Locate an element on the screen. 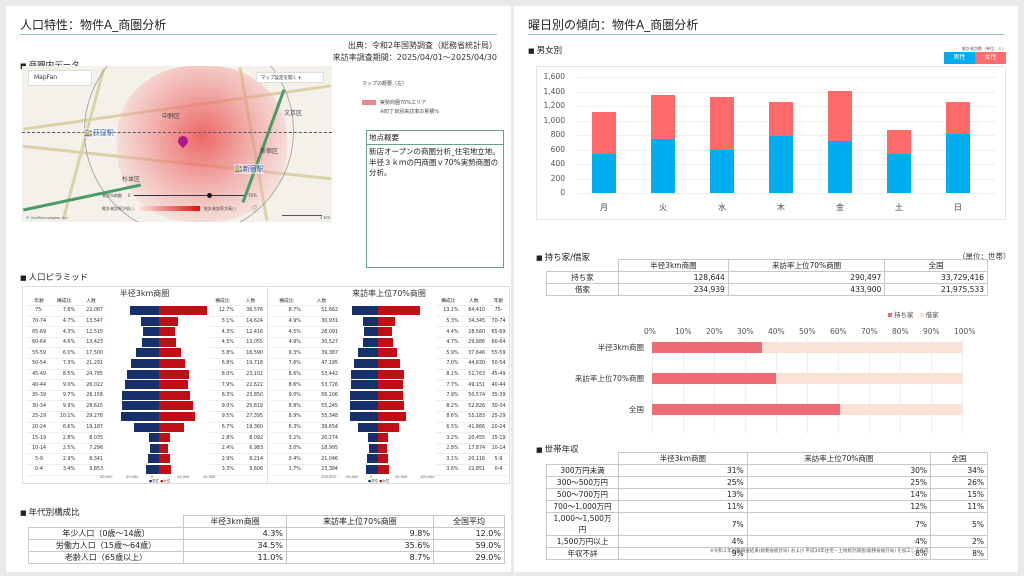  x-tick: 80% is located at coordinates (900, 331).